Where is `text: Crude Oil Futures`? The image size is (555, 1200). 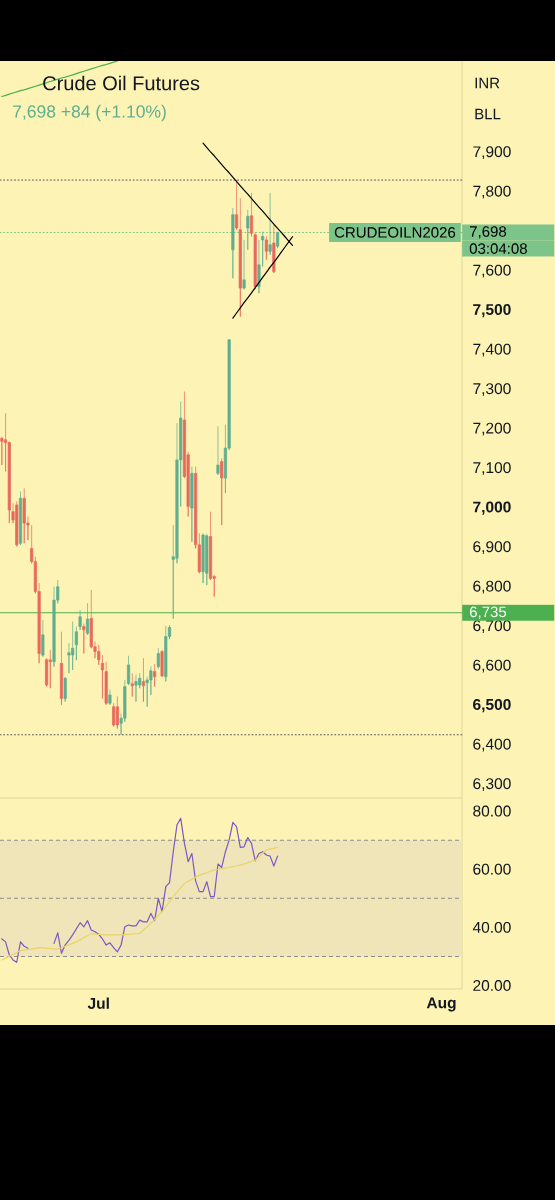
text: Crude Oil Futures is located at coordinates (121, 83).